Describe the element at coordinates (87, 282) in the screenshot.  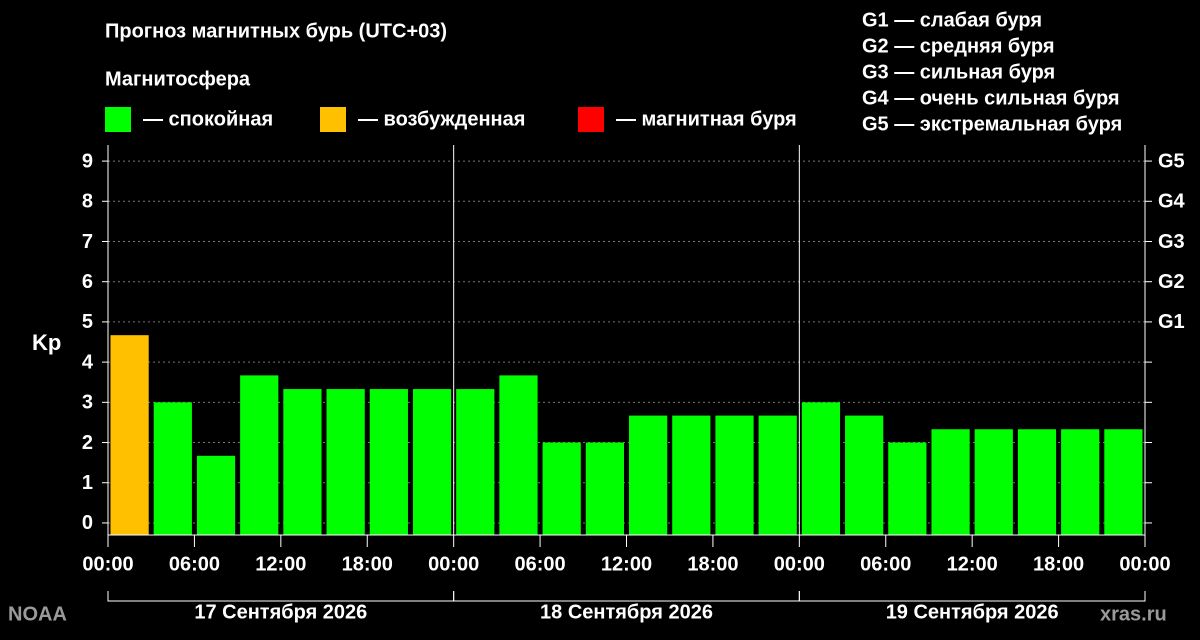
I see `y-tick-label: 6` at that location.